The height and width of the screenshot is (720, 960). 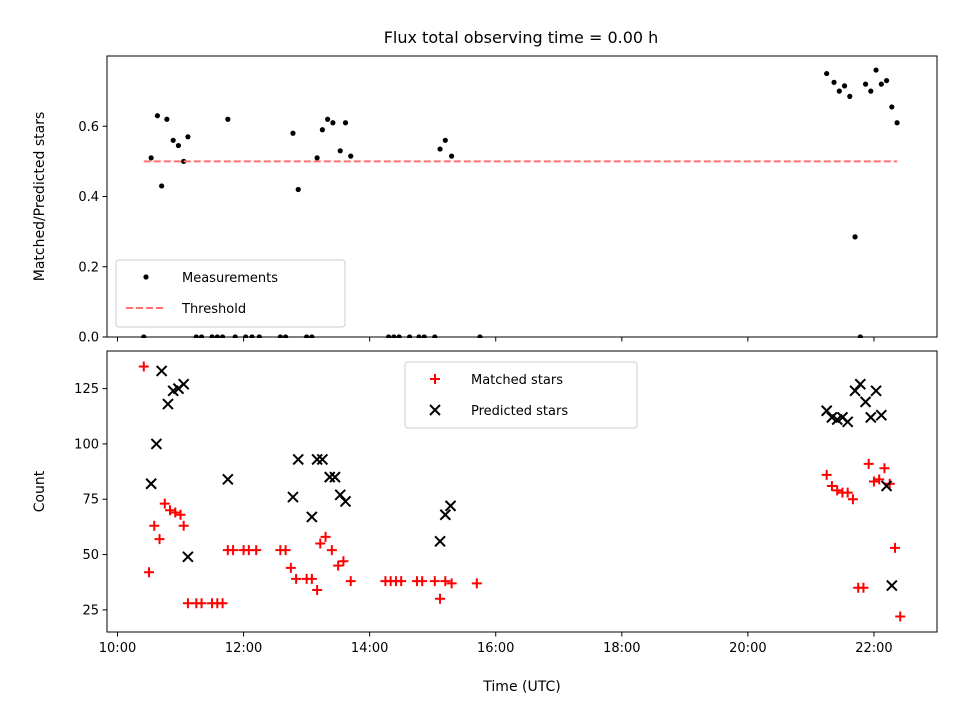 What do you see at coordinates (435, 379) in the screenshot?
I see `legend-marker-matched` at bounding box center [435, 379].